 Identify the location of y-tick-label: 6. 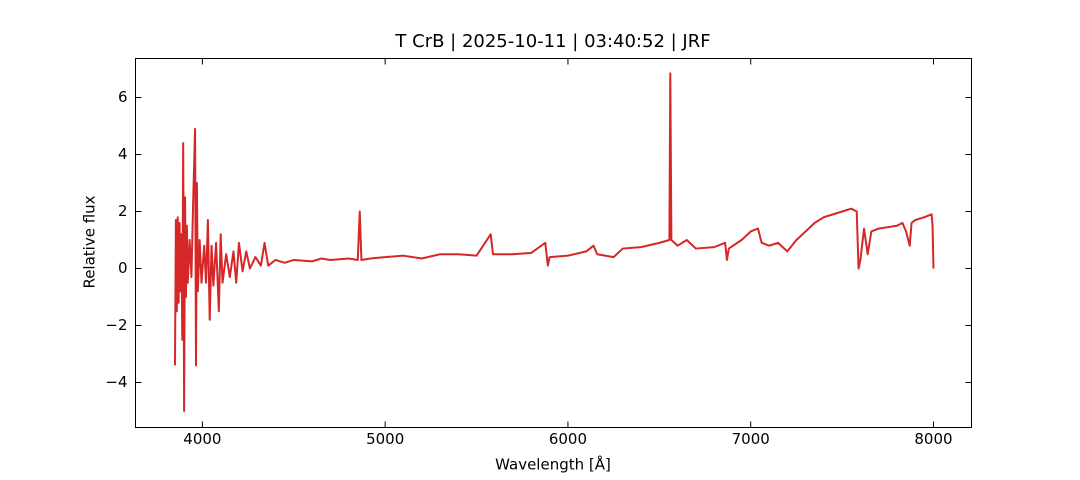
(123, 97).